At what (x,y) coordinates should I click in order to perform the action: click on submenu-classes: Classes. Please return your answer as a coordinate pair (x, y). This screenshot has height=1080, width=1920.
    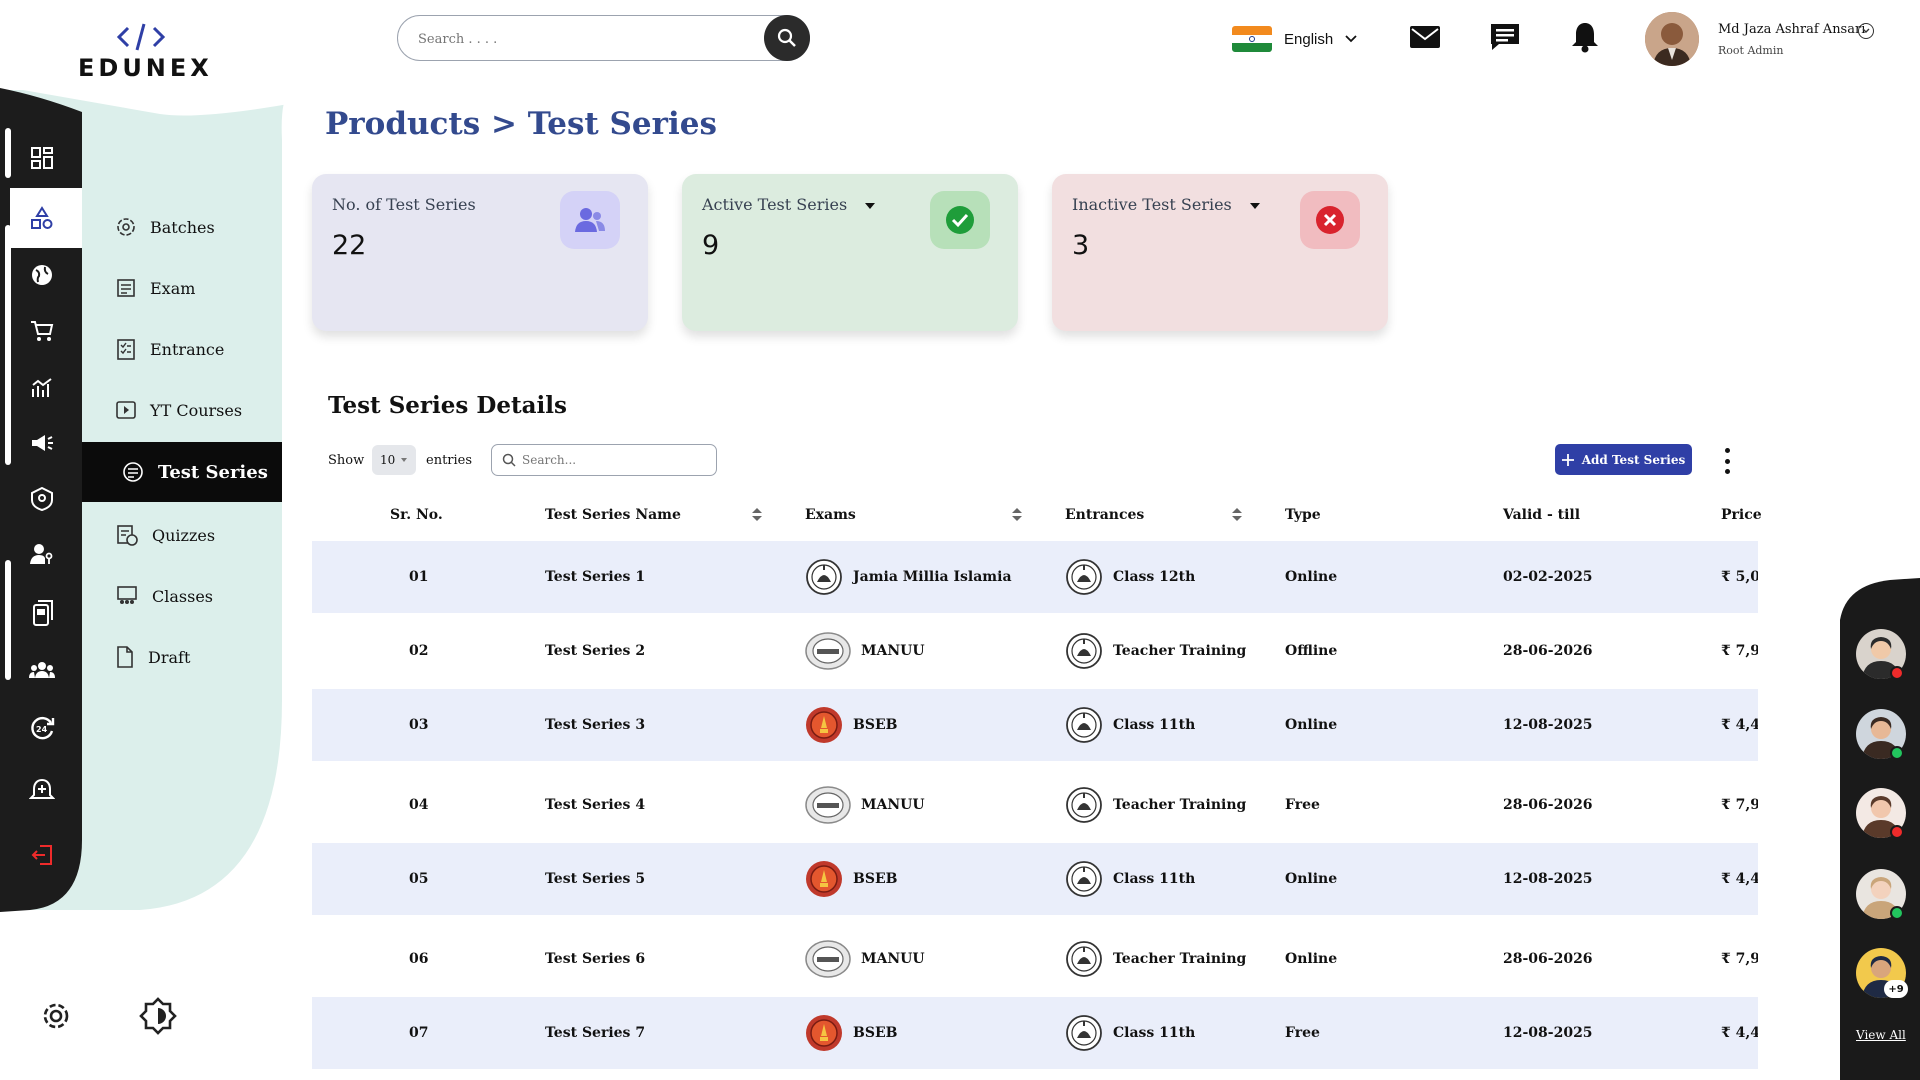
    Looking at the image, I should click on (164, 596).